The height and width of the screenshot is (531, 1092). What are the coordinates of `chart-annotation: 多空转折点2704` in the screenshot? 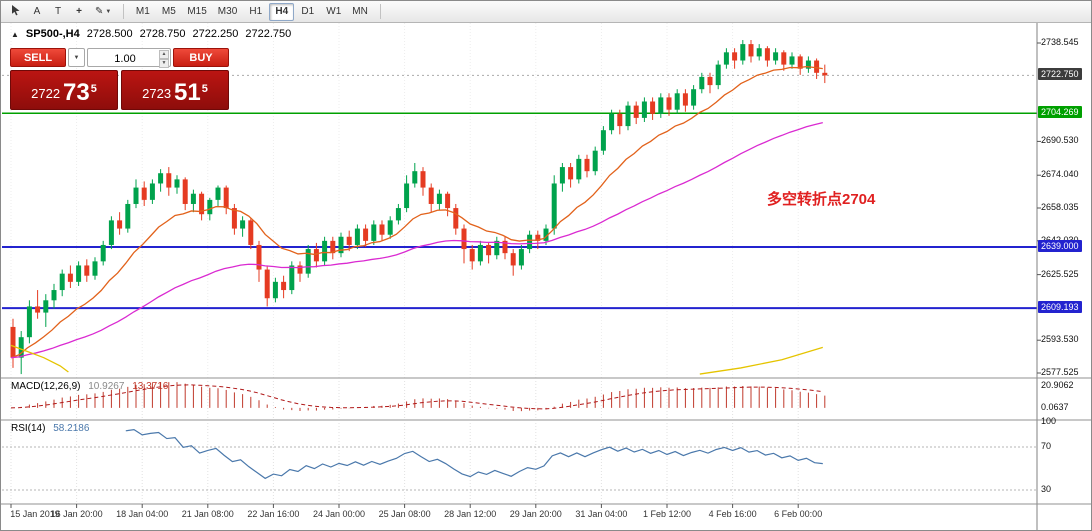 It's located at (821, 199).